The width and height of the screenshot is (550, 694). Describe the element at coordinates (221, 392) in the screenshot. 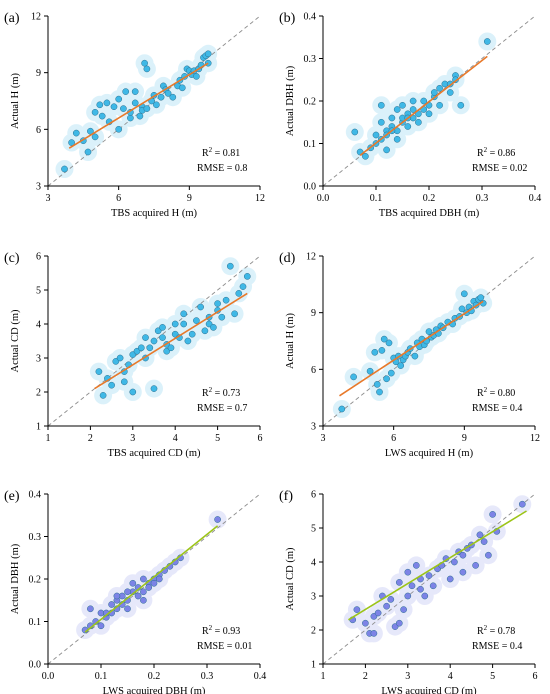

I see `r-squared-text: R2 = 0.73` at that location.